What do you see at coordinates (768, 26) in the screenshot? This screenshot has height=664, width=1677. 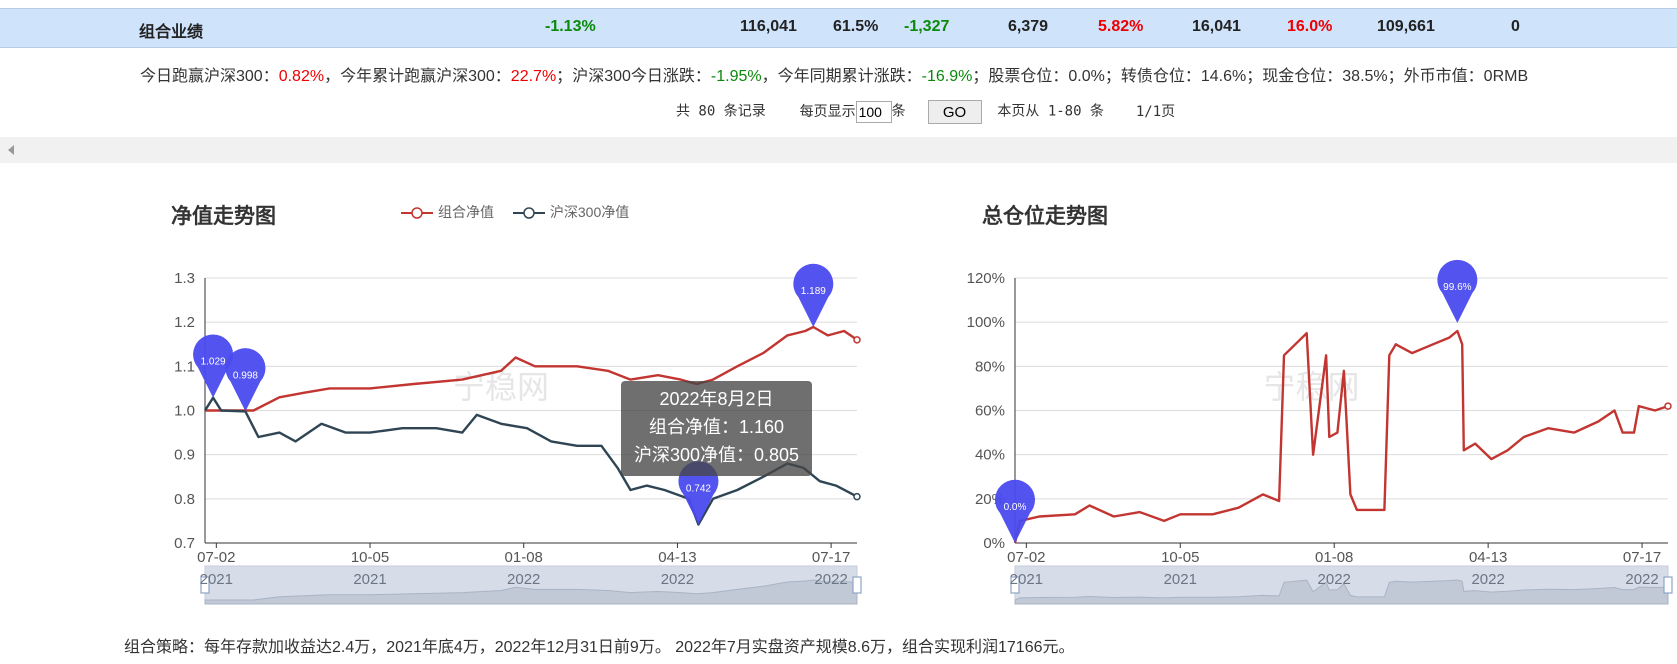 I see `summary-cell: 116,041` at bounding box center [768, 26].